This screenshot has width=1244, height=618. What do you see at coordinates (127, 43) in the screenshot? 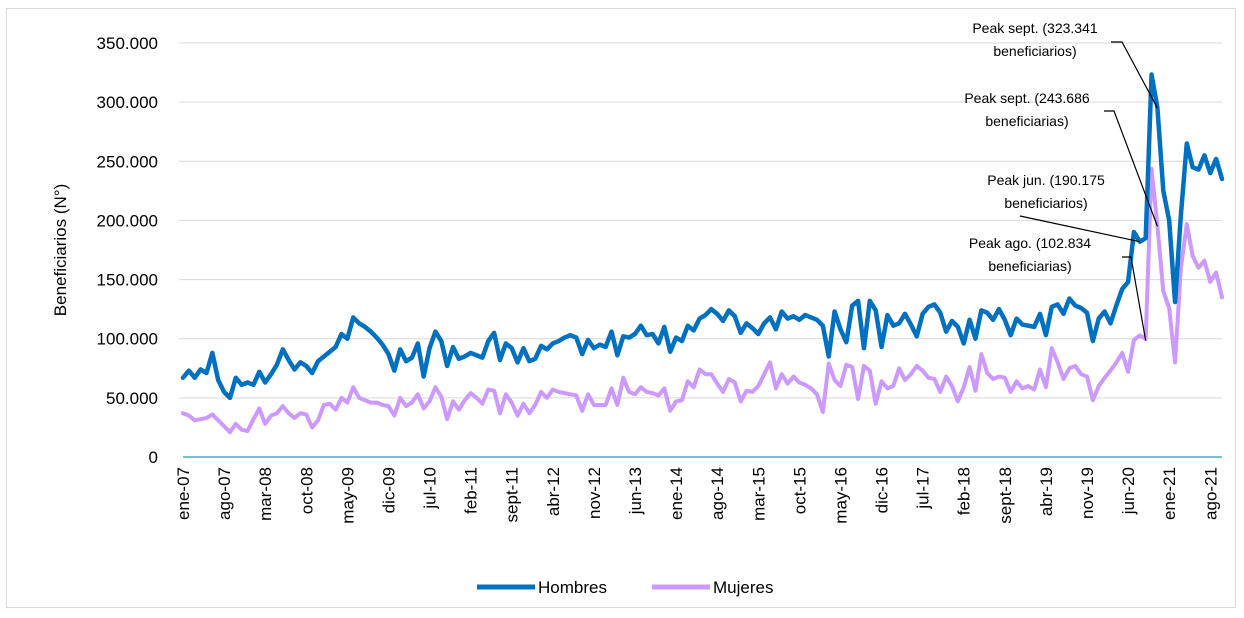
I see `y-tick-label: 350.000` at bounding box center [127, 43].